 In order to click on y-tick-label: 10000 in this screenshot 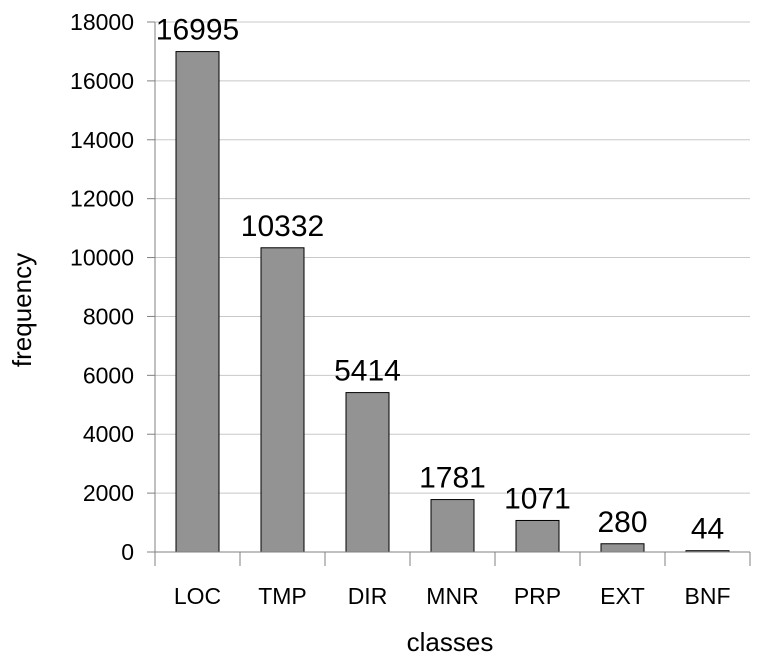, I will do `click(102, 258)`.